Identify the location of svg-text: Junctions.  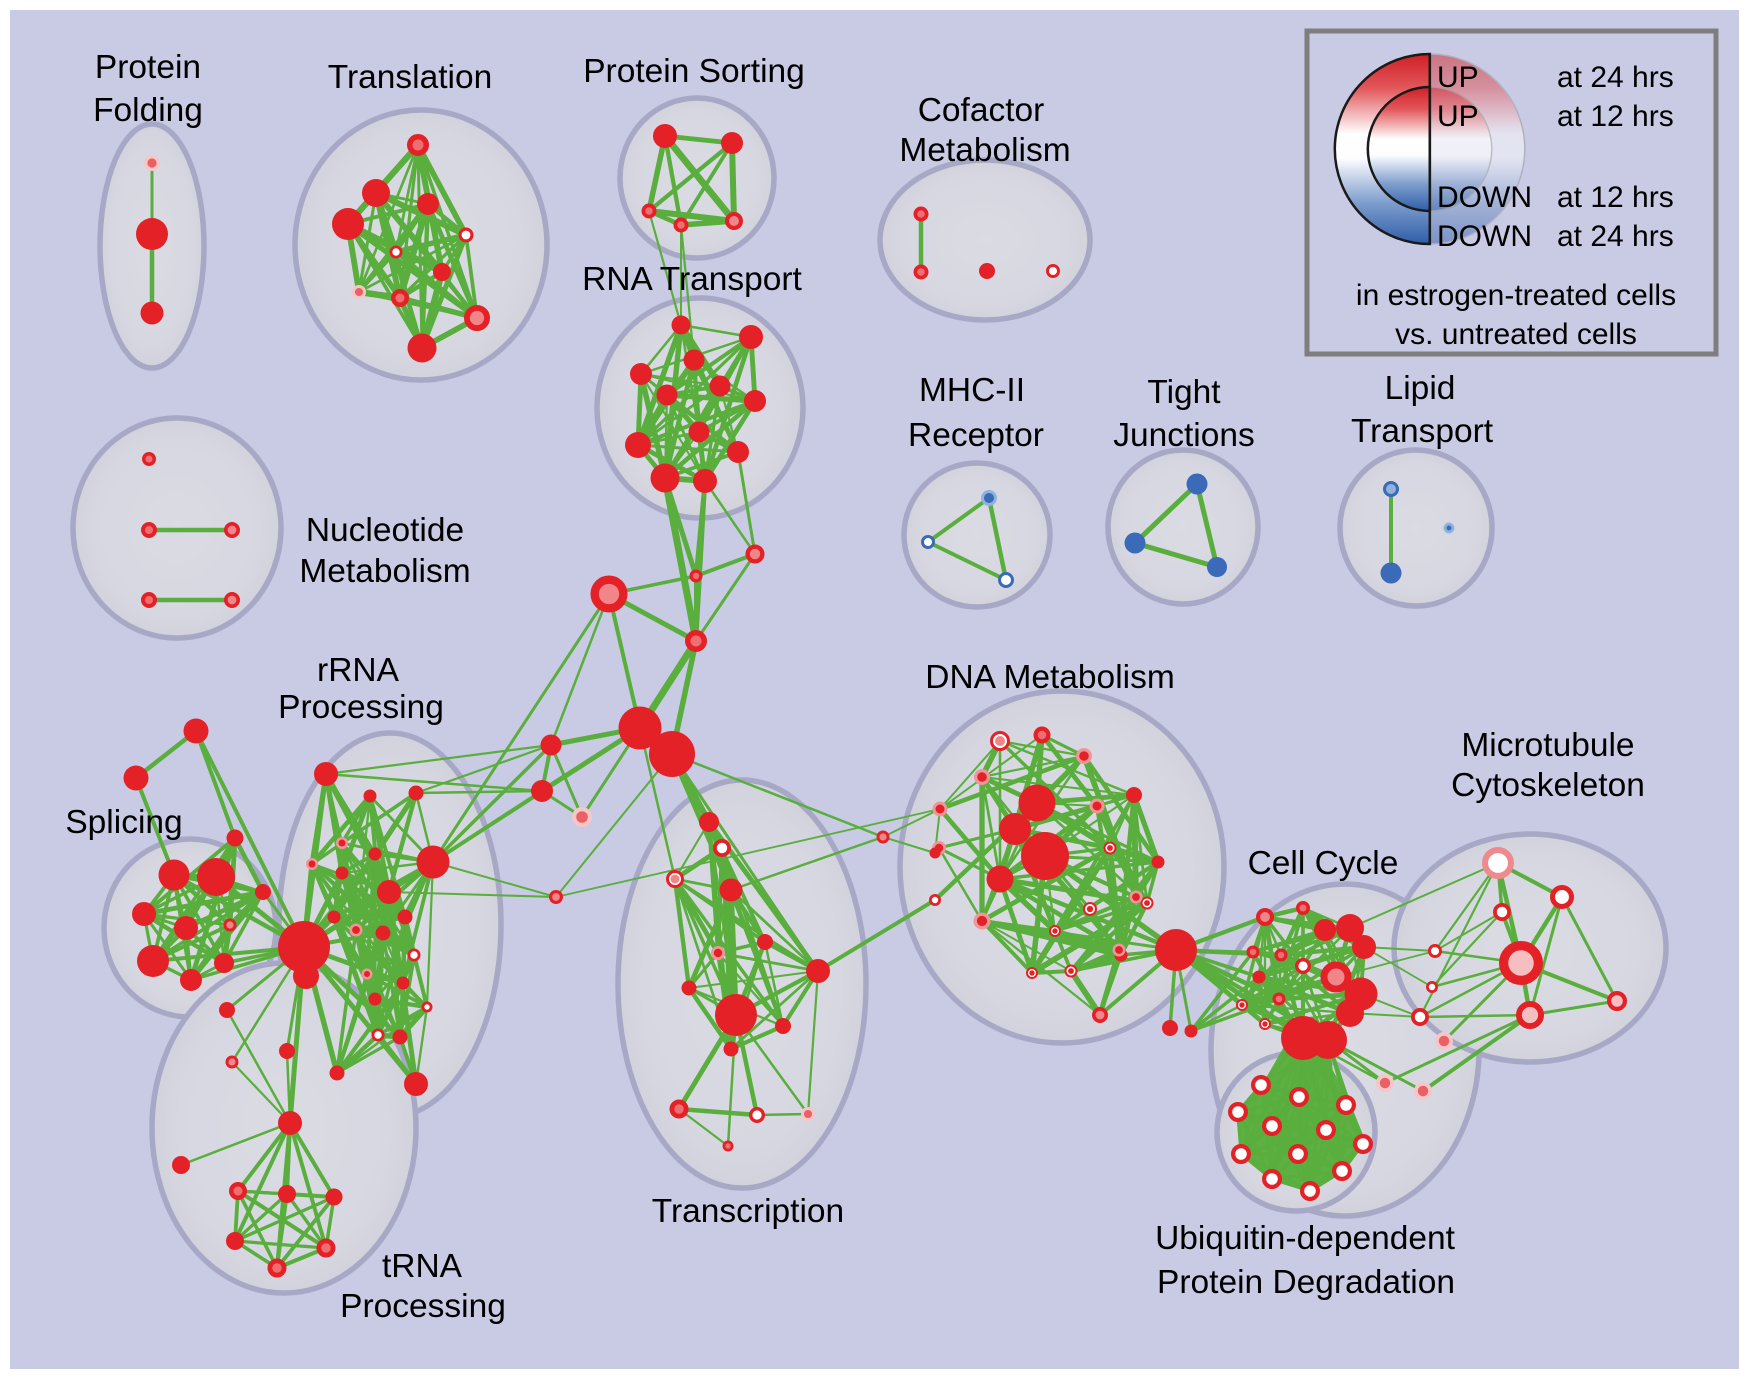
(1184, 435).